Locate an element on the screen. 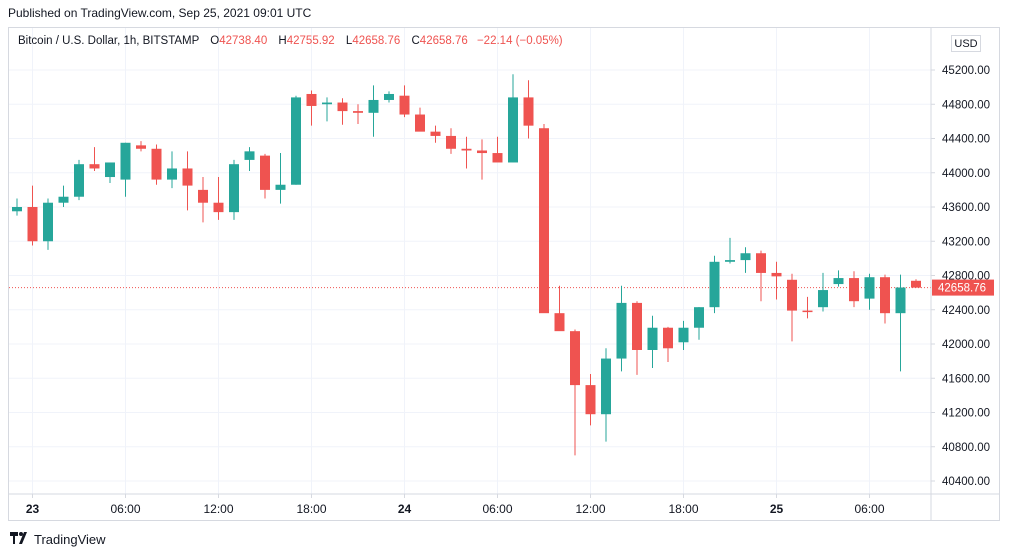 The height and width of the screenshot is (559, 1013). price-tick-label: 42800.00 is located at coordinates (966, 277).